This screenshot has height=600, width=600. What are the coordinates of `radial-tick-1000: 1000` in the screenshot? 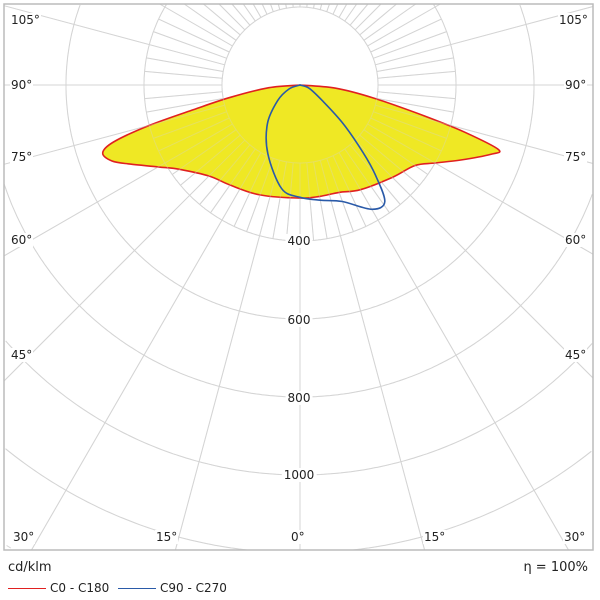 It's located at (299, 475).